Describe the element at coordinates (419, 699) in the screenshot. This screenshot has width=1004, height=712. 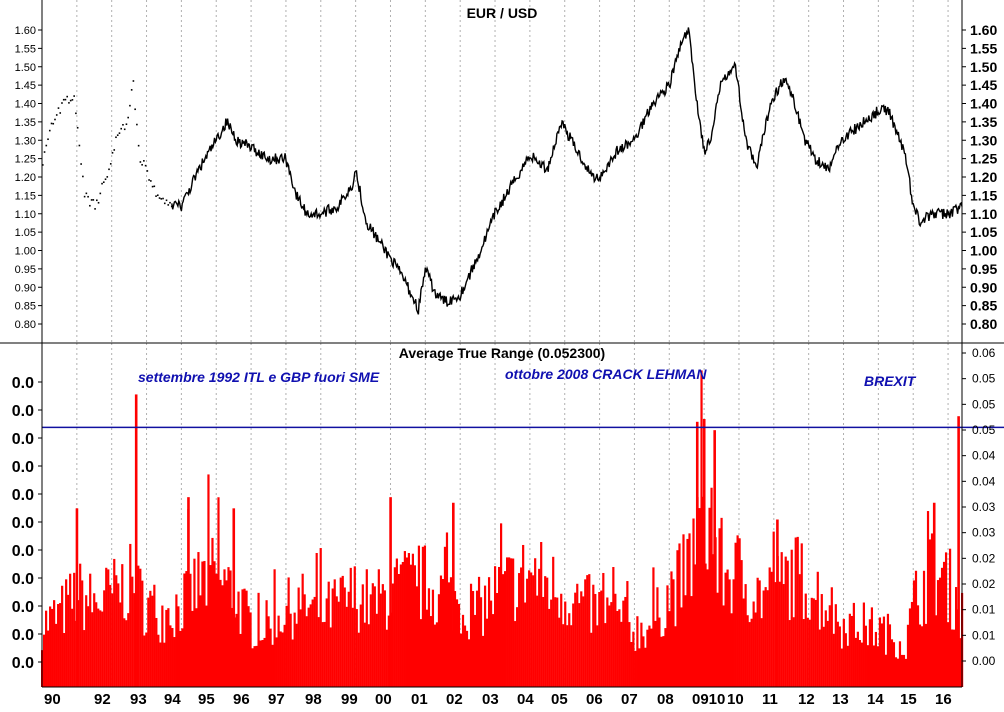
I see `x-tick-10: 01` at that location.